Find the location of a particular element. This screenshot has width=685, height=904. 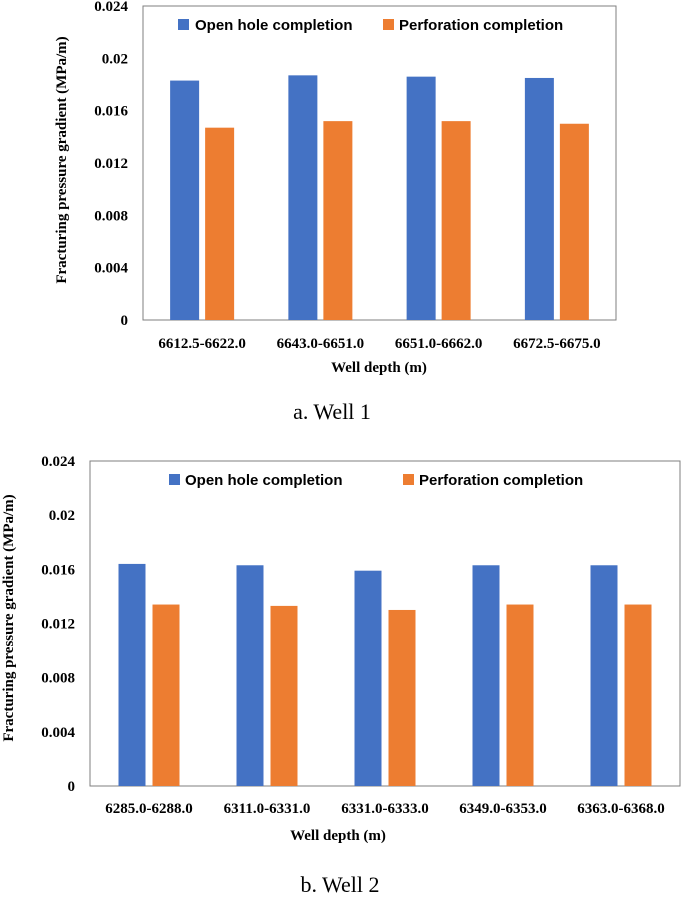

chart-1-y-tick-label: 0.02 is located at coordinates (115, 59).